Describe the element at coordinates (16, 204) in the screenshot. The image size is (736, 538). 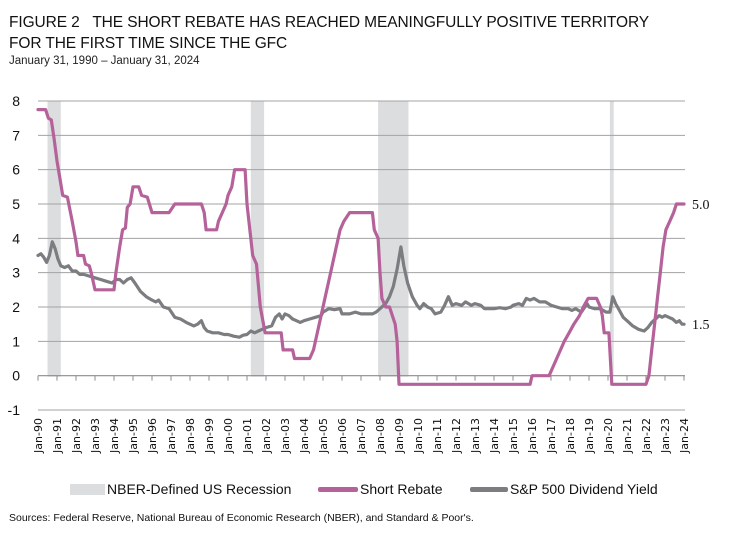
I see `y-tick-label: 5` at that location.